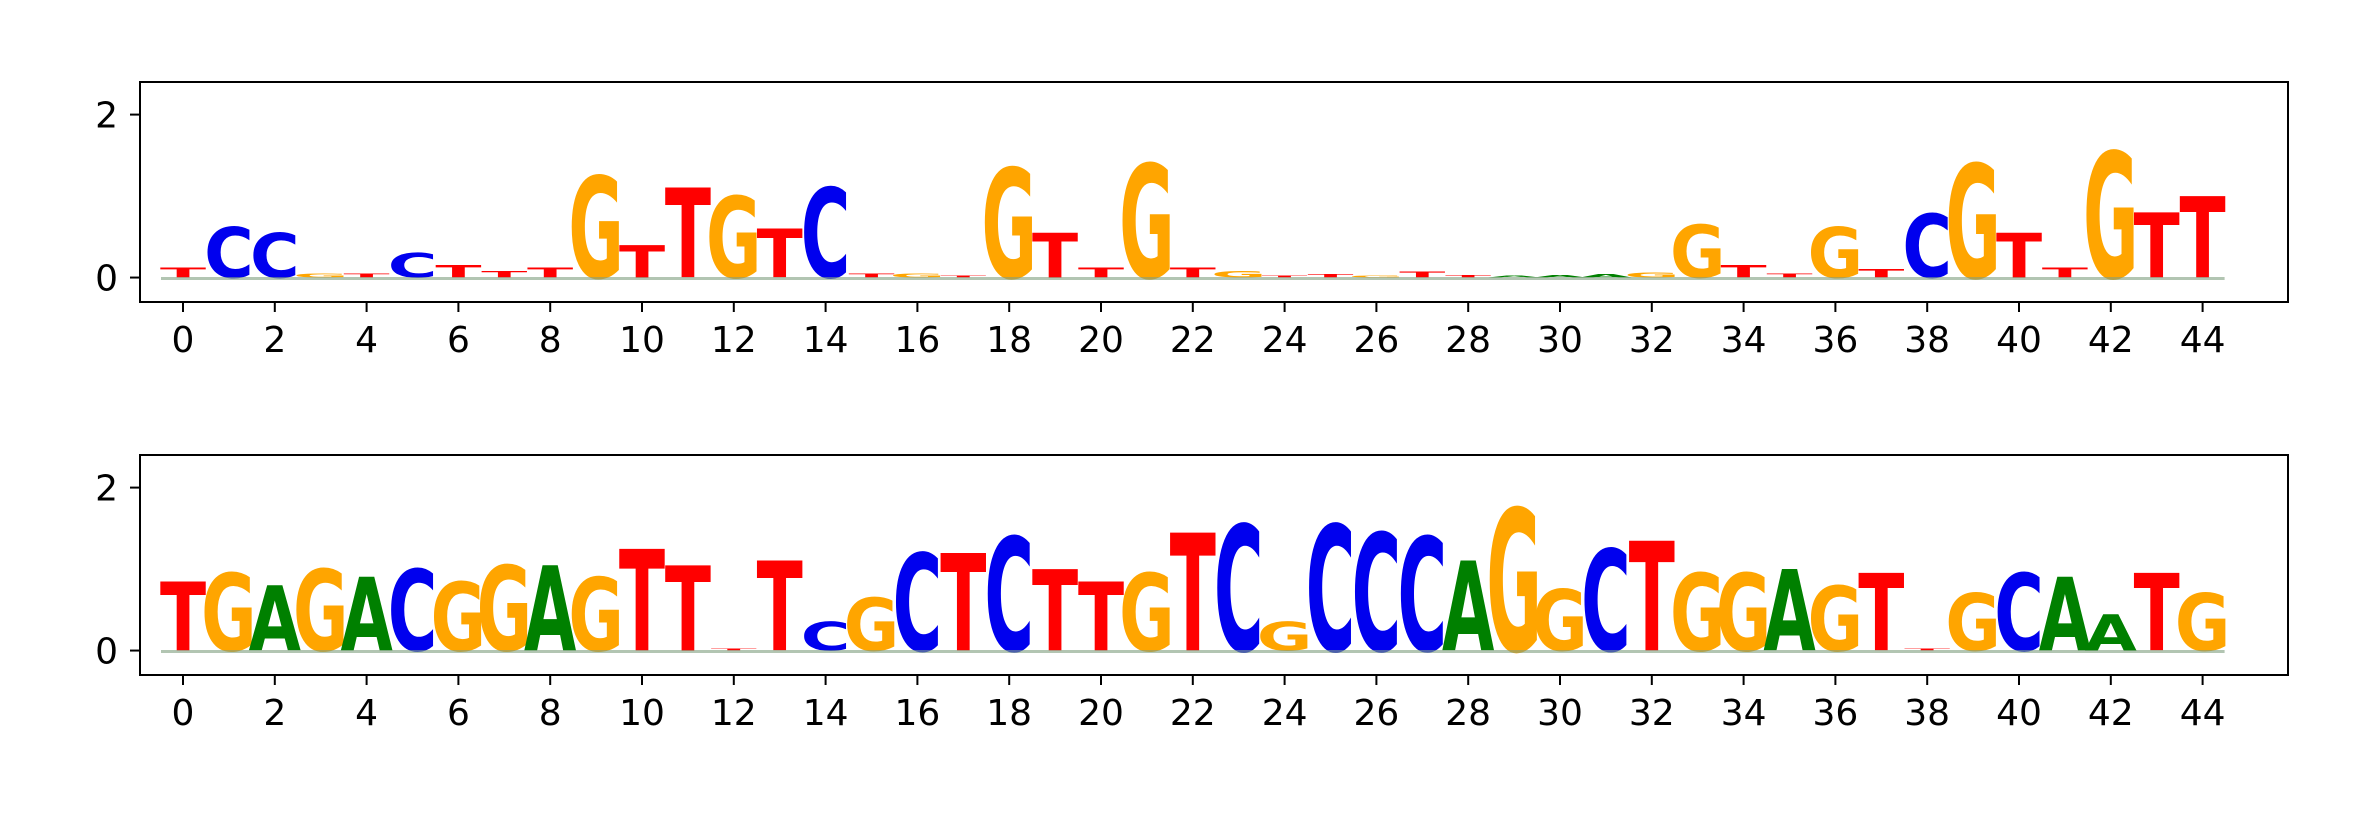 The width and height of the screenshot is (2362, 826). Describe the element at coordinates (550, 340) in the screenshot. I see `x-tick-label: 8` at that location.